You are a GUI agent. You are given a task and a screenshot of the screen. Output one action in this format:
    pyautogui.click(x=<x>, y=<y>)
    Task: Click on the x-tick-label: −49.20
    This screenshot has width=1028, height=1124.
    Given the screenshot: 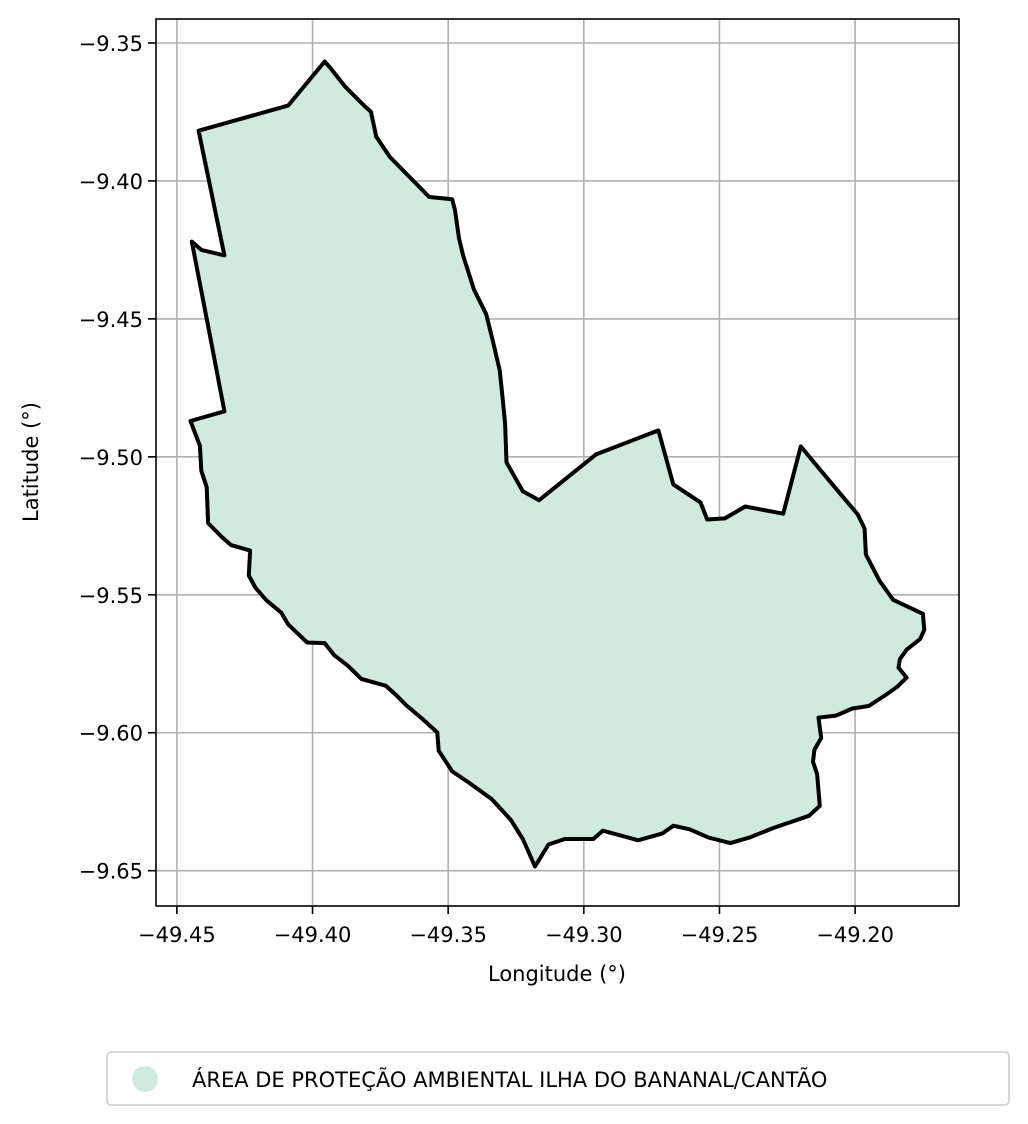 What is the action you would take?
    pyautogui.click(x=855, y=935)
    